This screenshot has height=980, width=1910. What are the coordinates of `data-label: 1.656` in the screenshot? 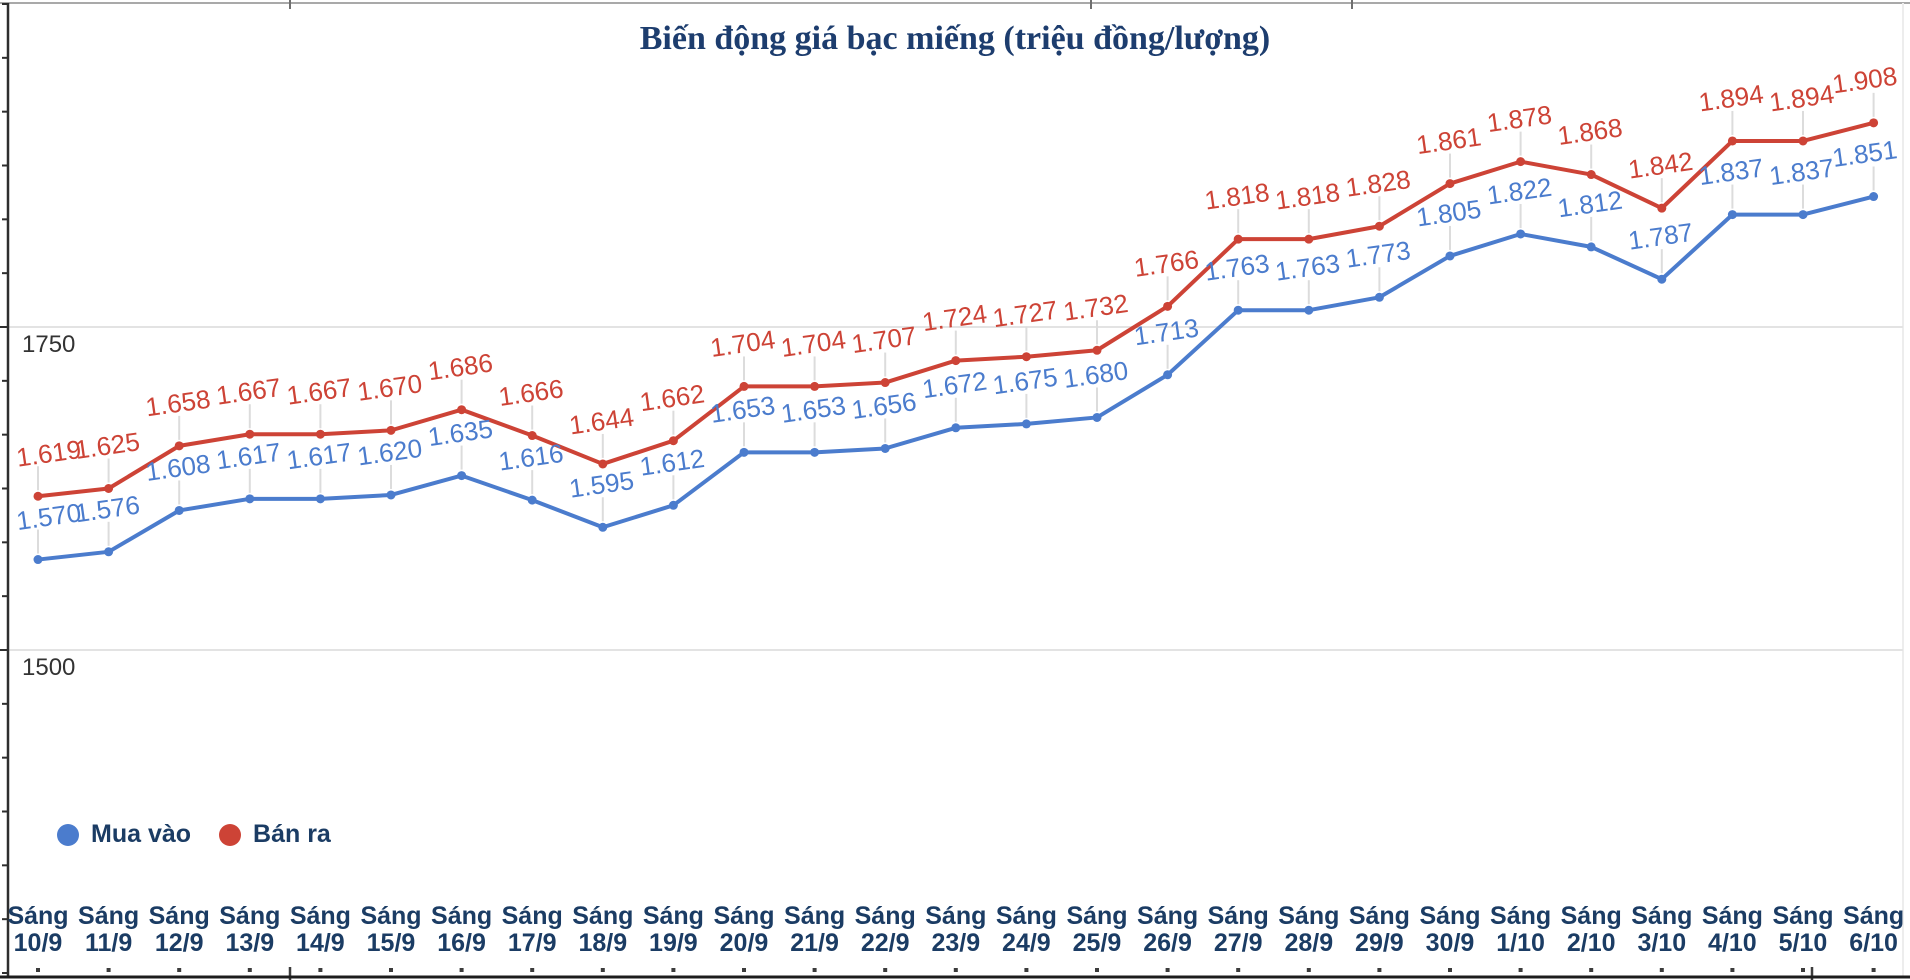 It's located at (884, 405).